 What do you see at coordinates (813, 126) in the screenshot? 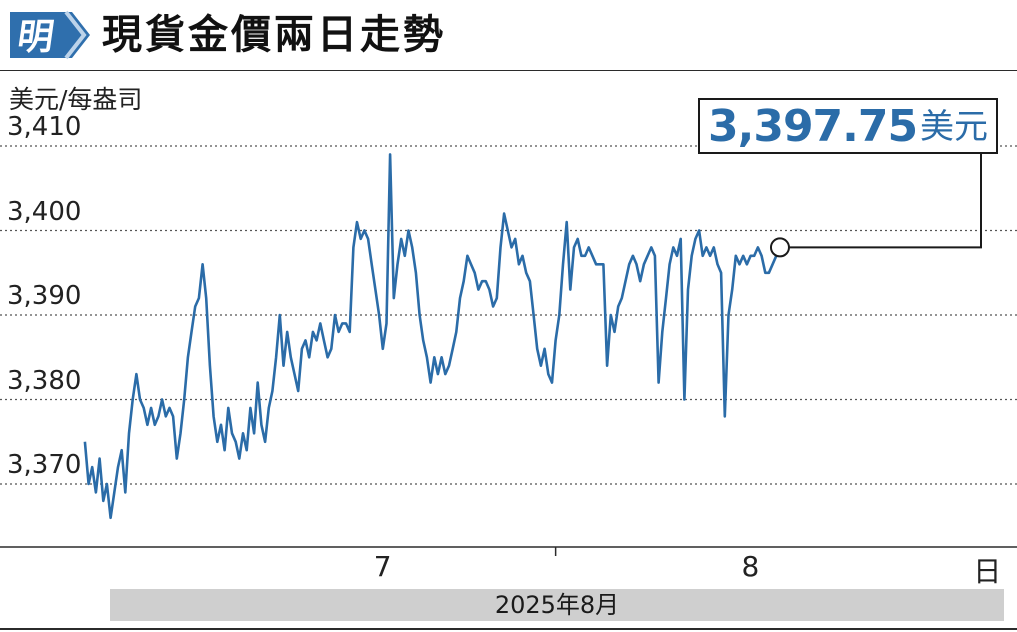
I see `latest-price-value: 3,397.75` at bounding box center [813, 126].